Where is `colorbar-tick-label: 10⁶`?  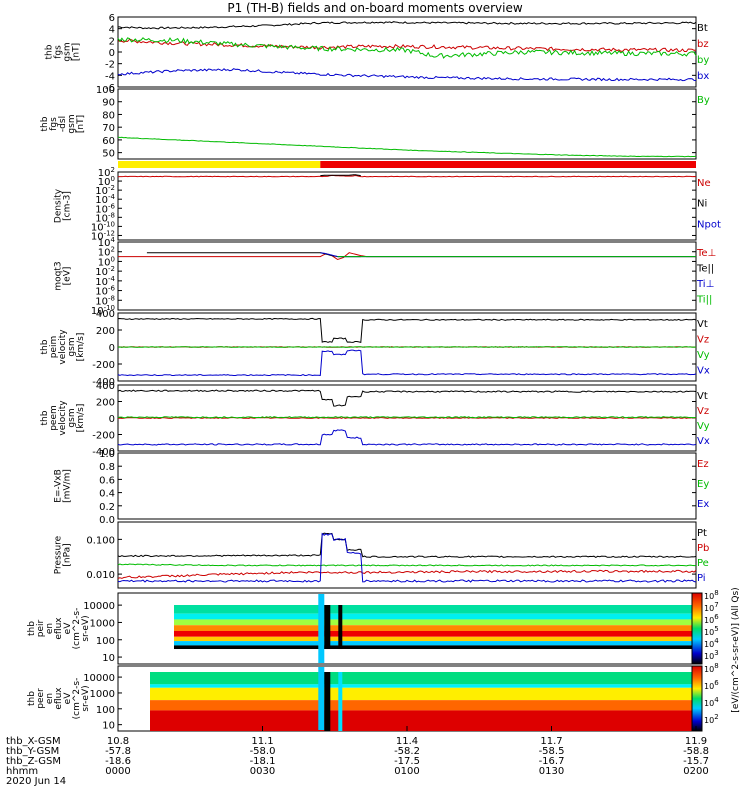
colorbar-tick-label: 10⁶ is located at coordinates (711, 685).